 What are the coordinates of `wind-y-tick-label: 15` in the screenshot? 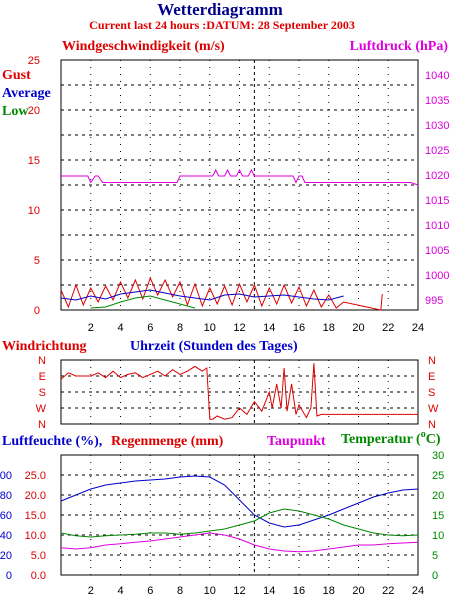 It's located at (34, 161).